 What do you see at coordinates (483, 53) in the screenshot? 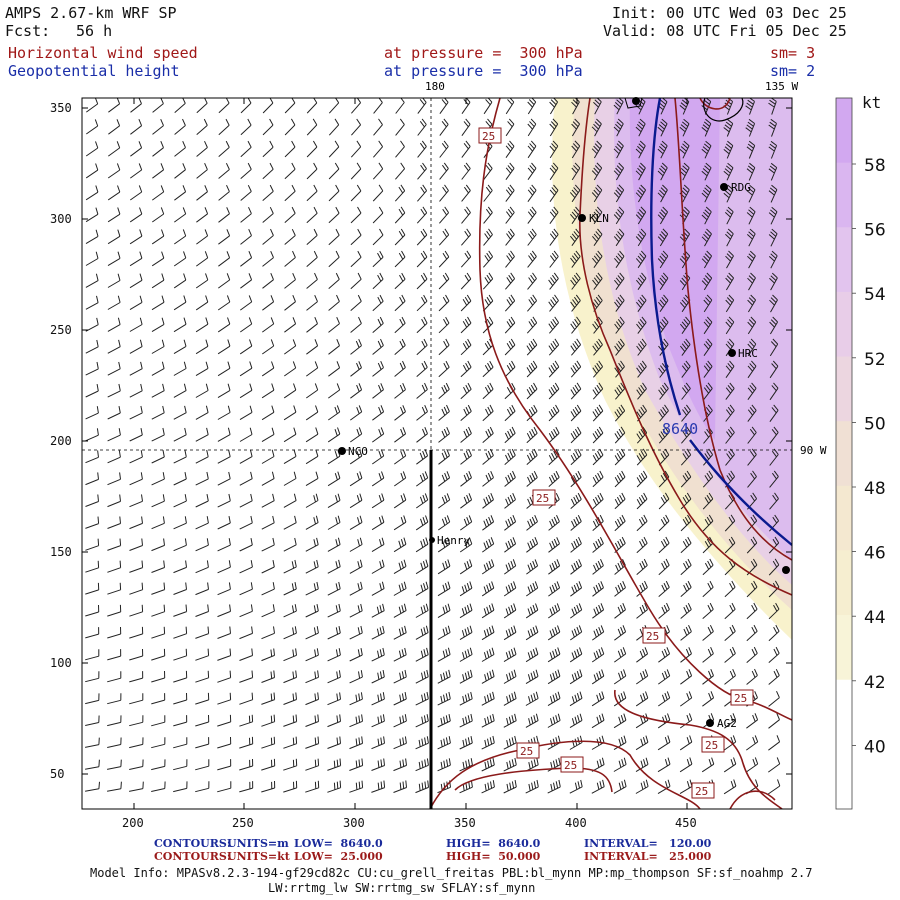
I see `field1-level: at pressure = 300 hPa` at bounding box center [483, 53].